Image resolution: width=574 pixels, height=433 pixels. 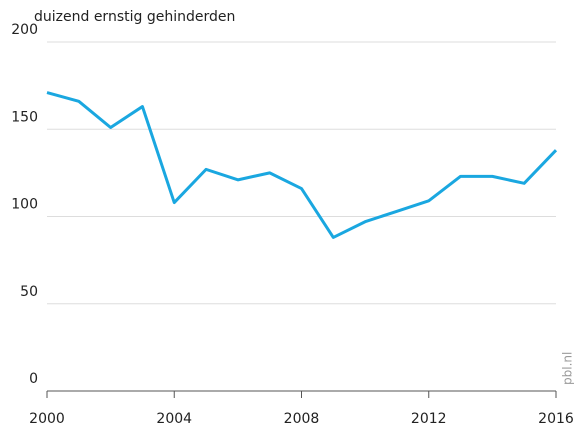 What do you see at coordinates (429, 419) in the screenshot?
I see `x-tick-label: 2012` at bounding box center [429, 419].